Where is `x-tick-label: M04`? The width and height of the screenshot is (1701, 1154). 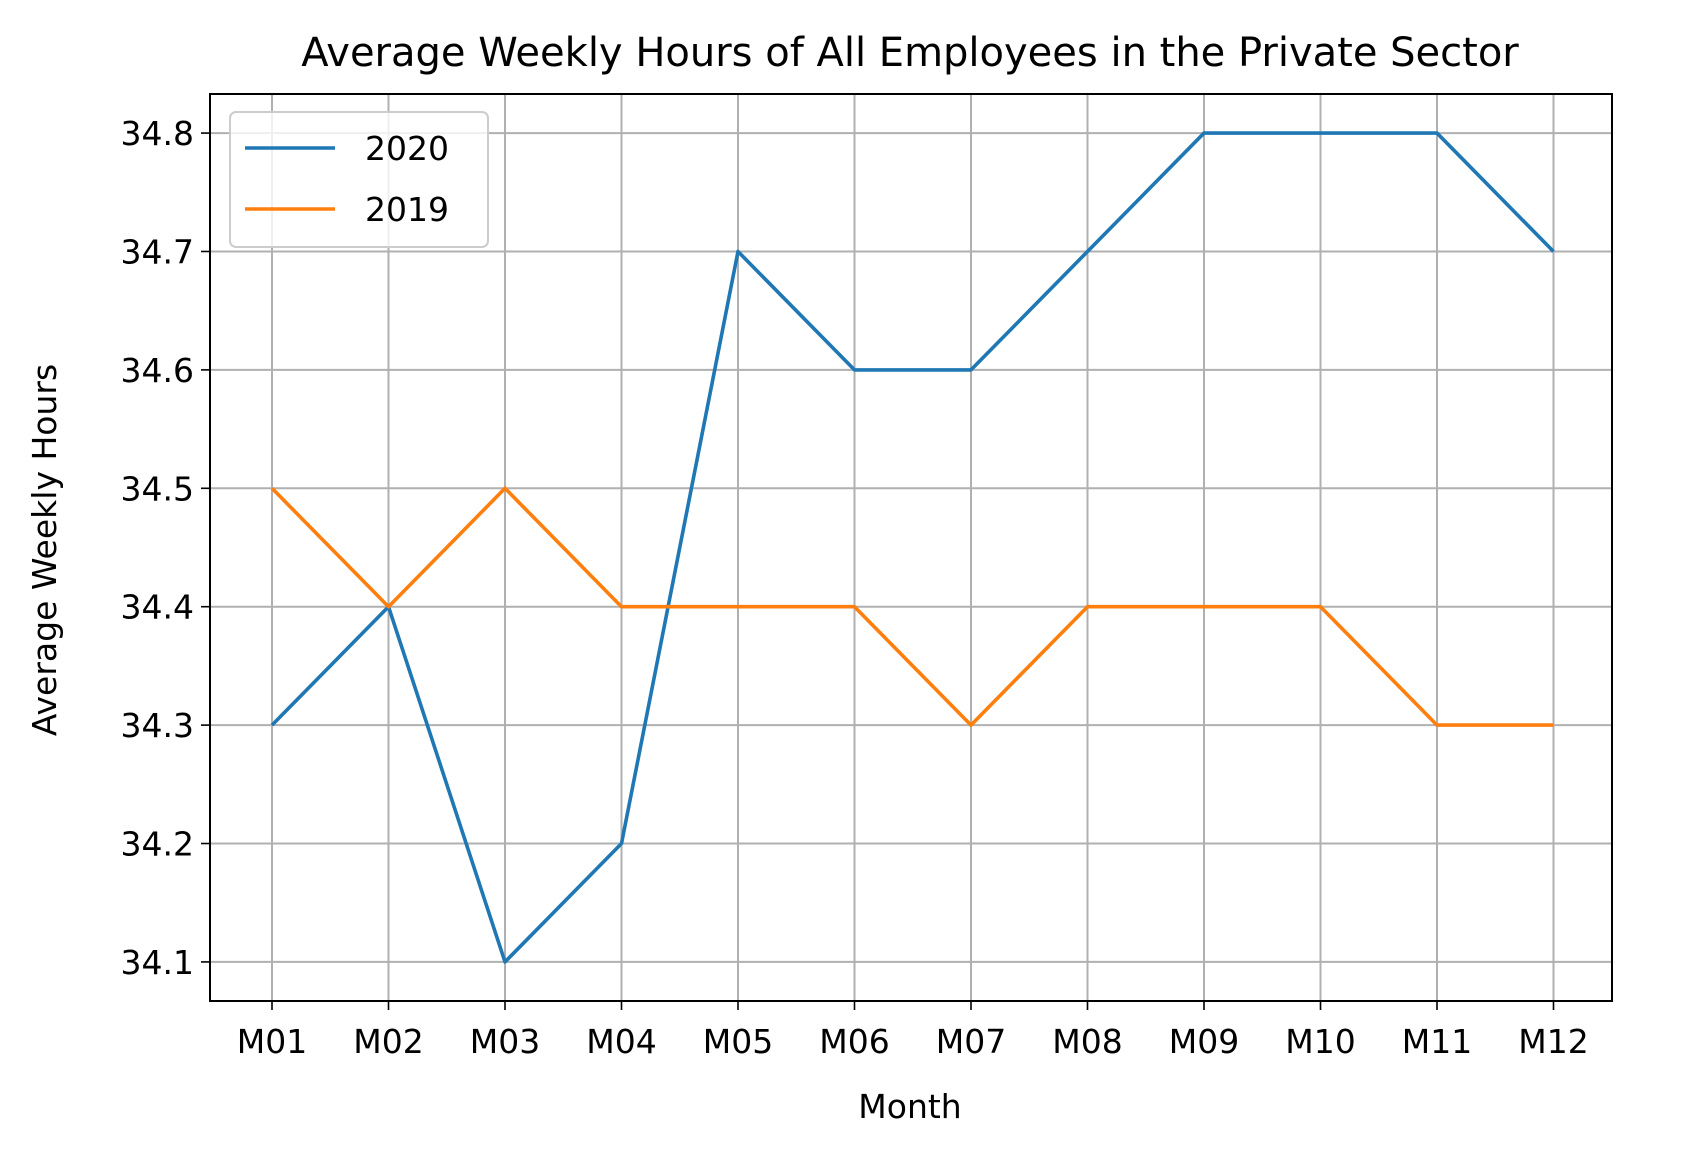 x-tick-label: M04 is located at coordinates (621, 1041).